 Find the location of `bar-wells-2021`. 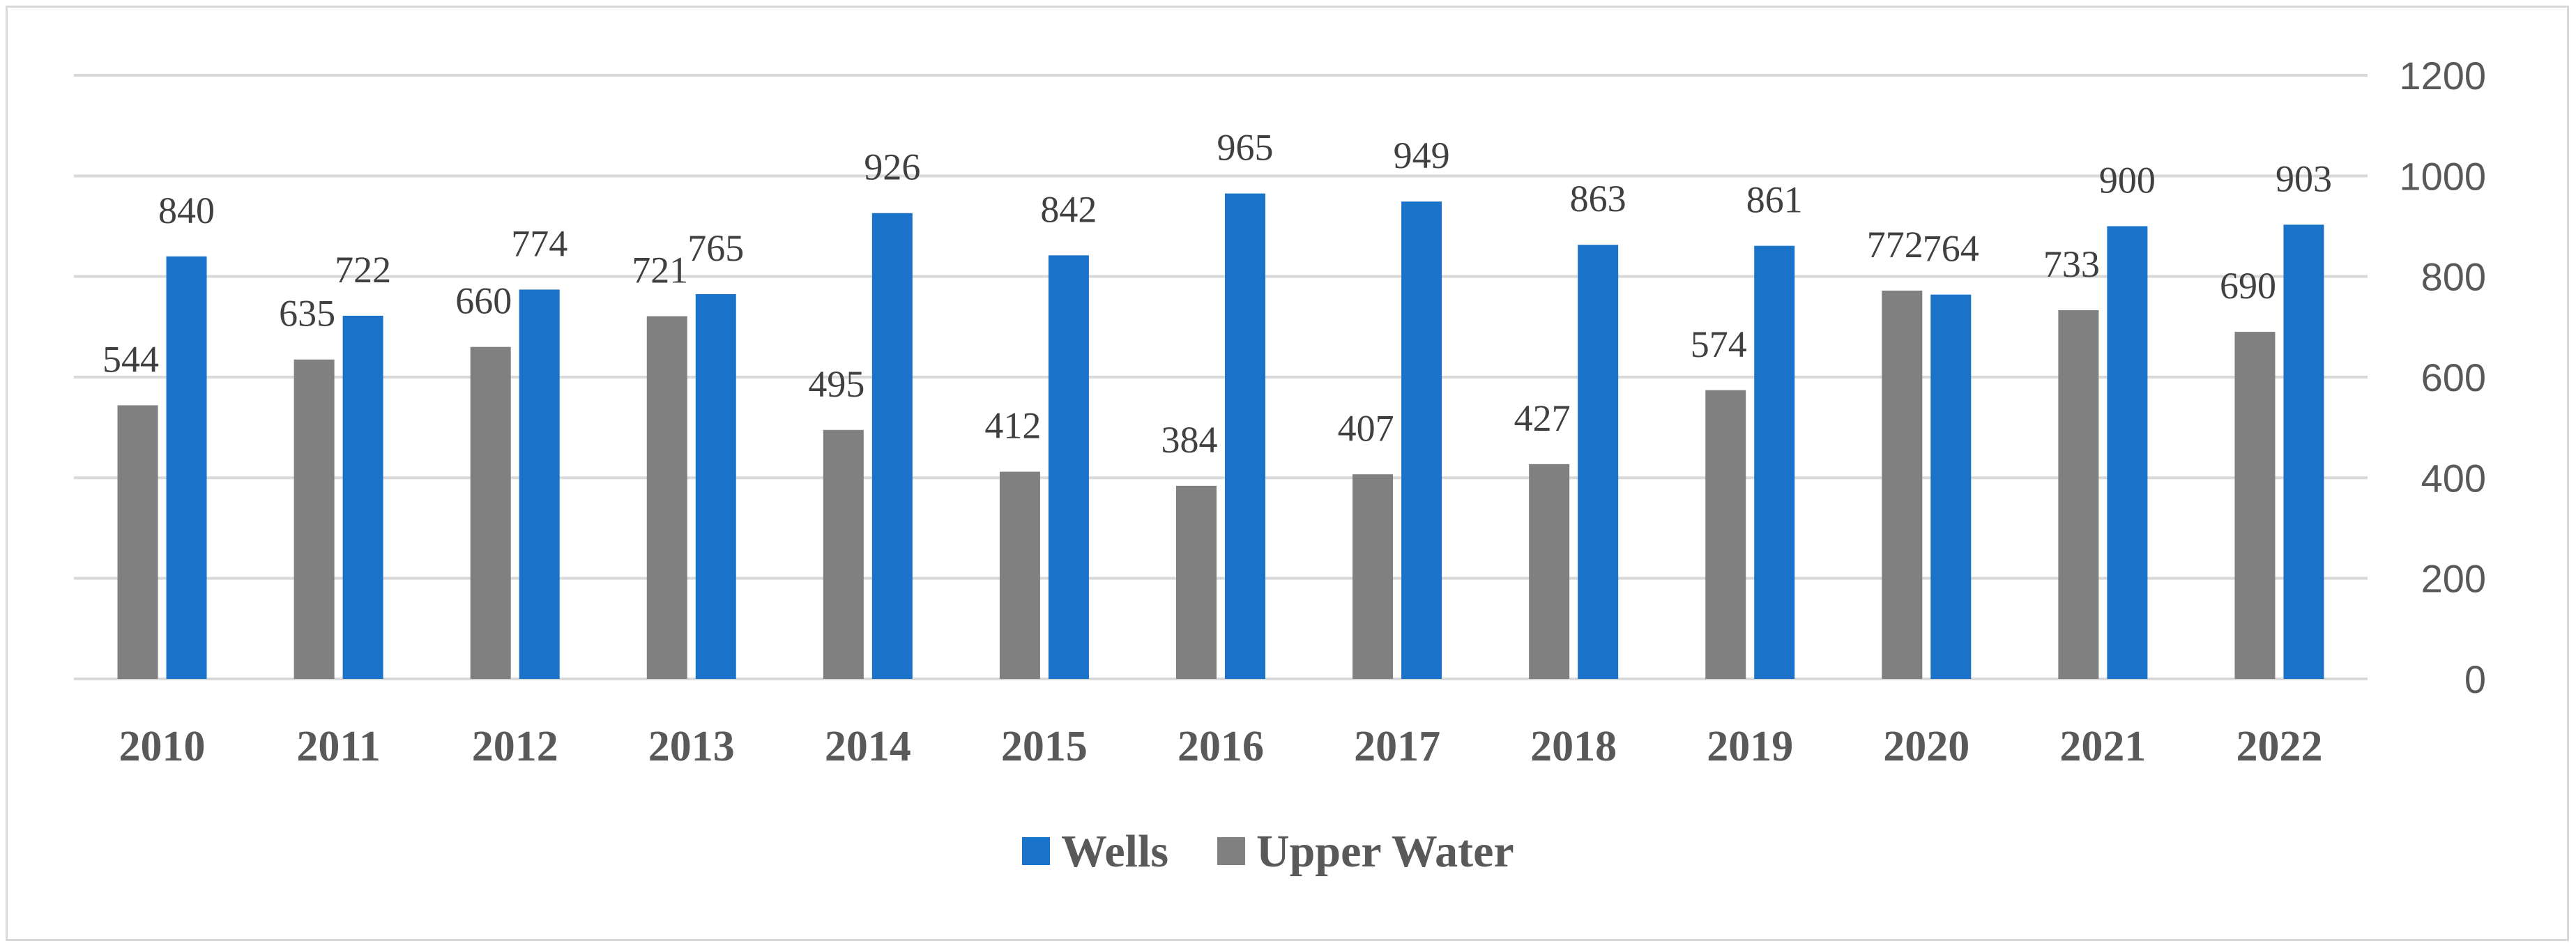

bar-wells-2021 is located at coordinates (2128, 452).